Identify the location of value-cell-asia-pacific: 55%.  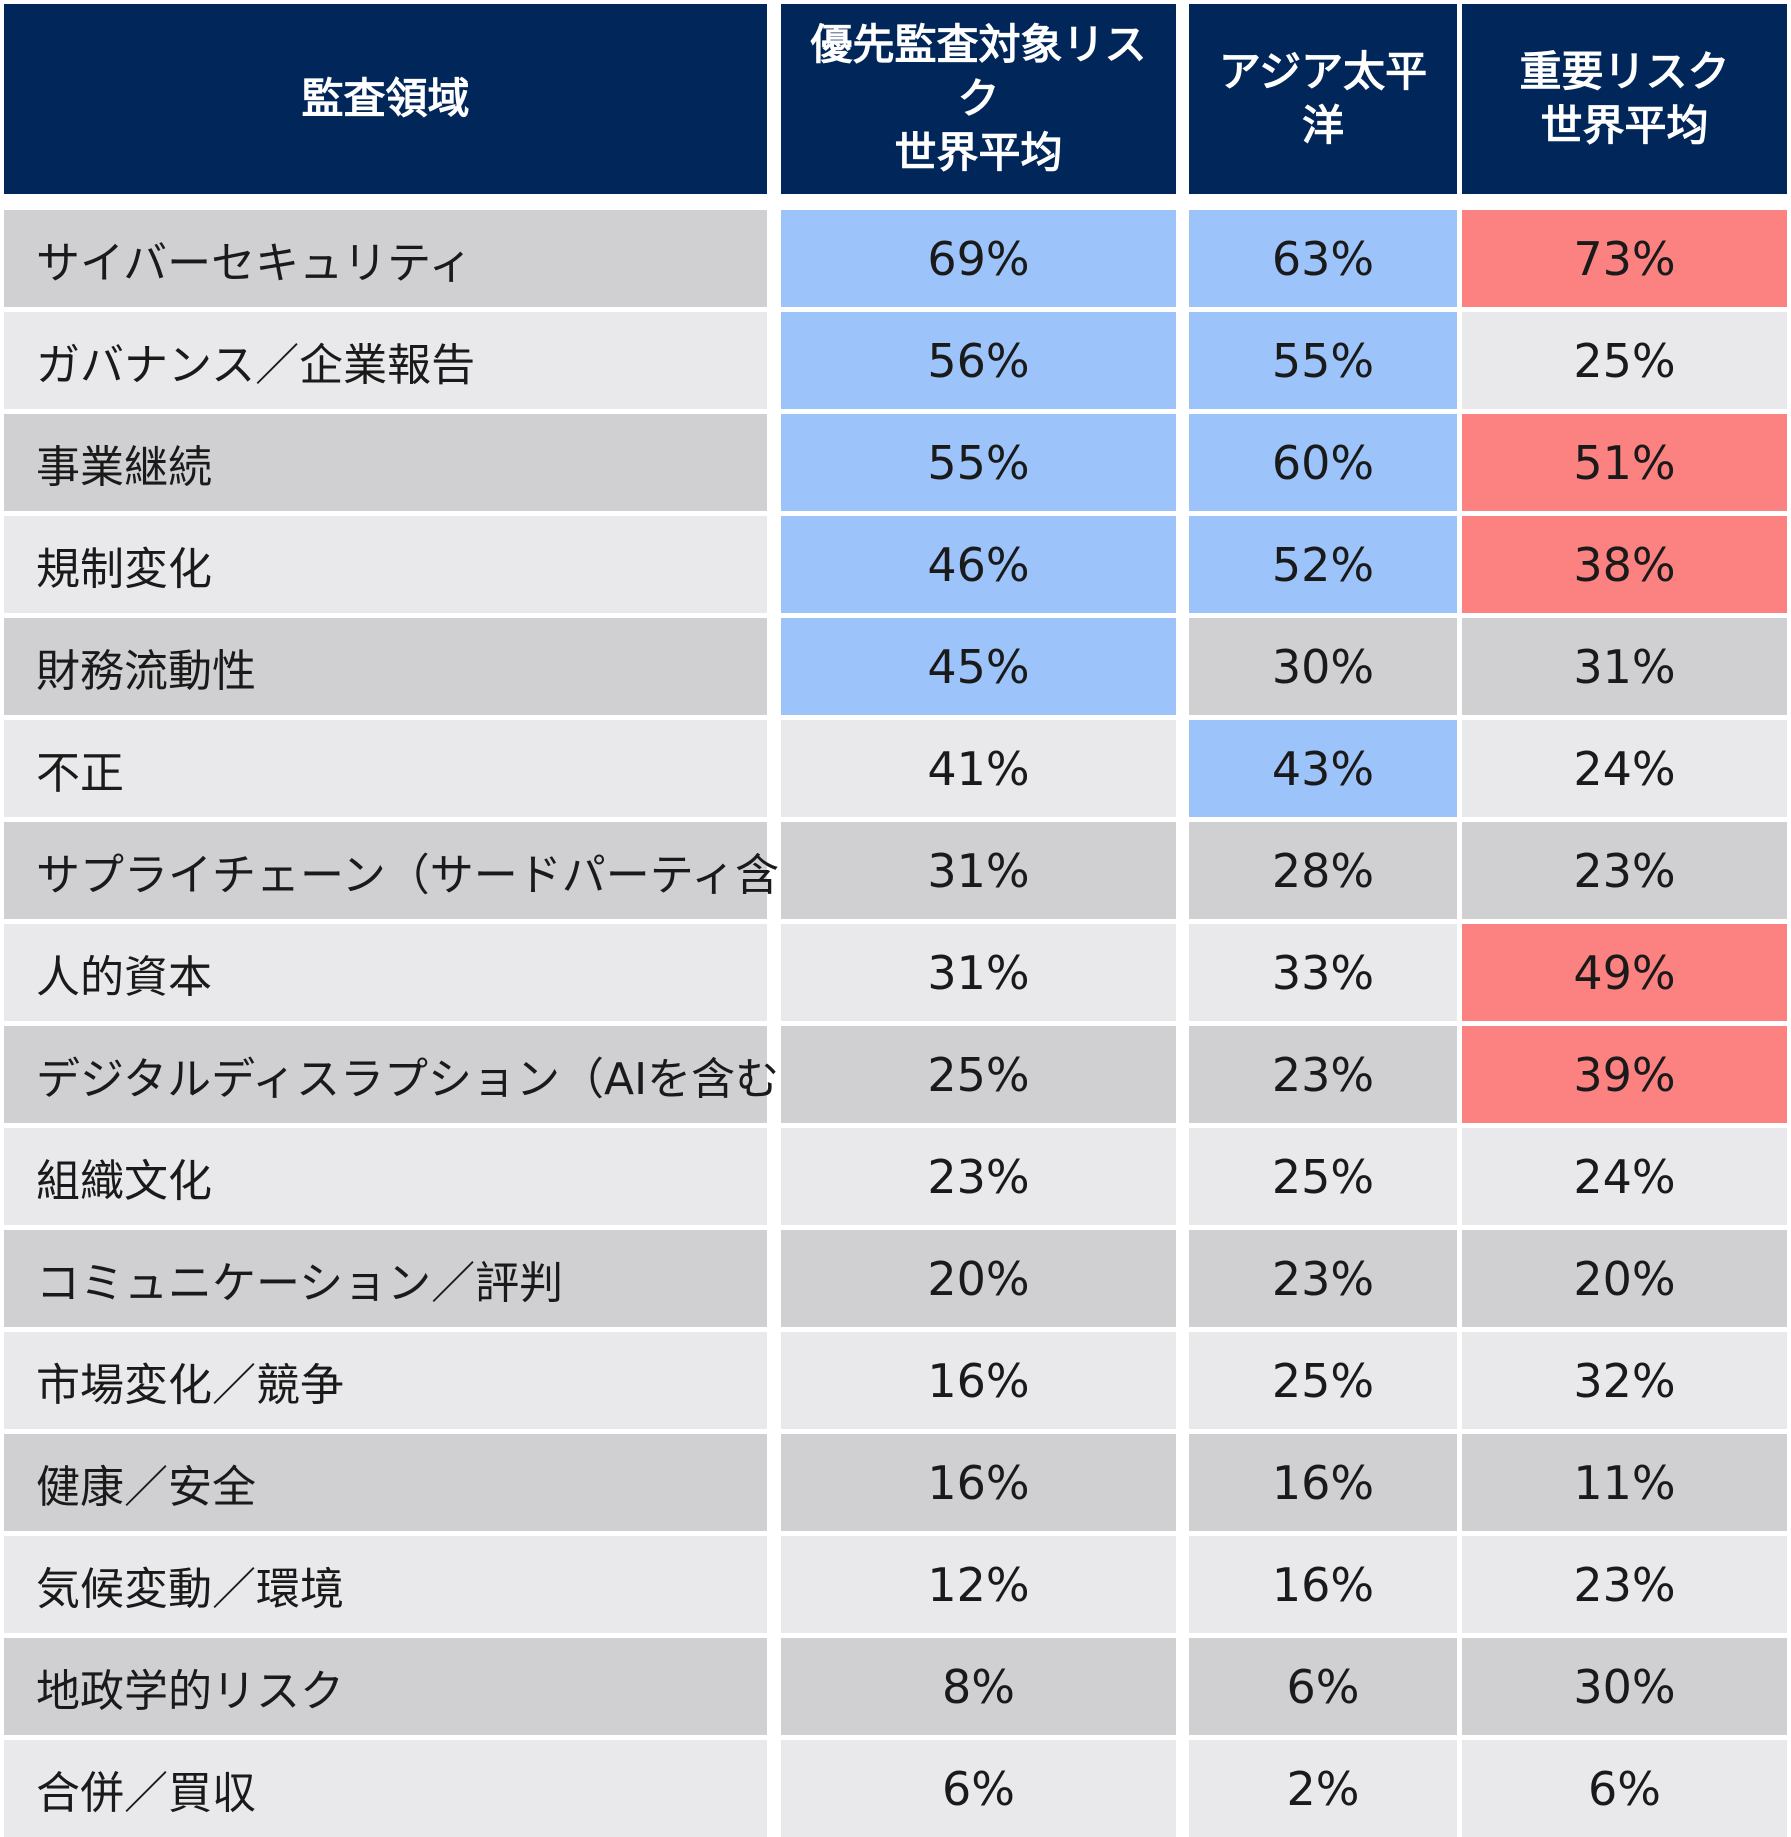
(1323, 360).